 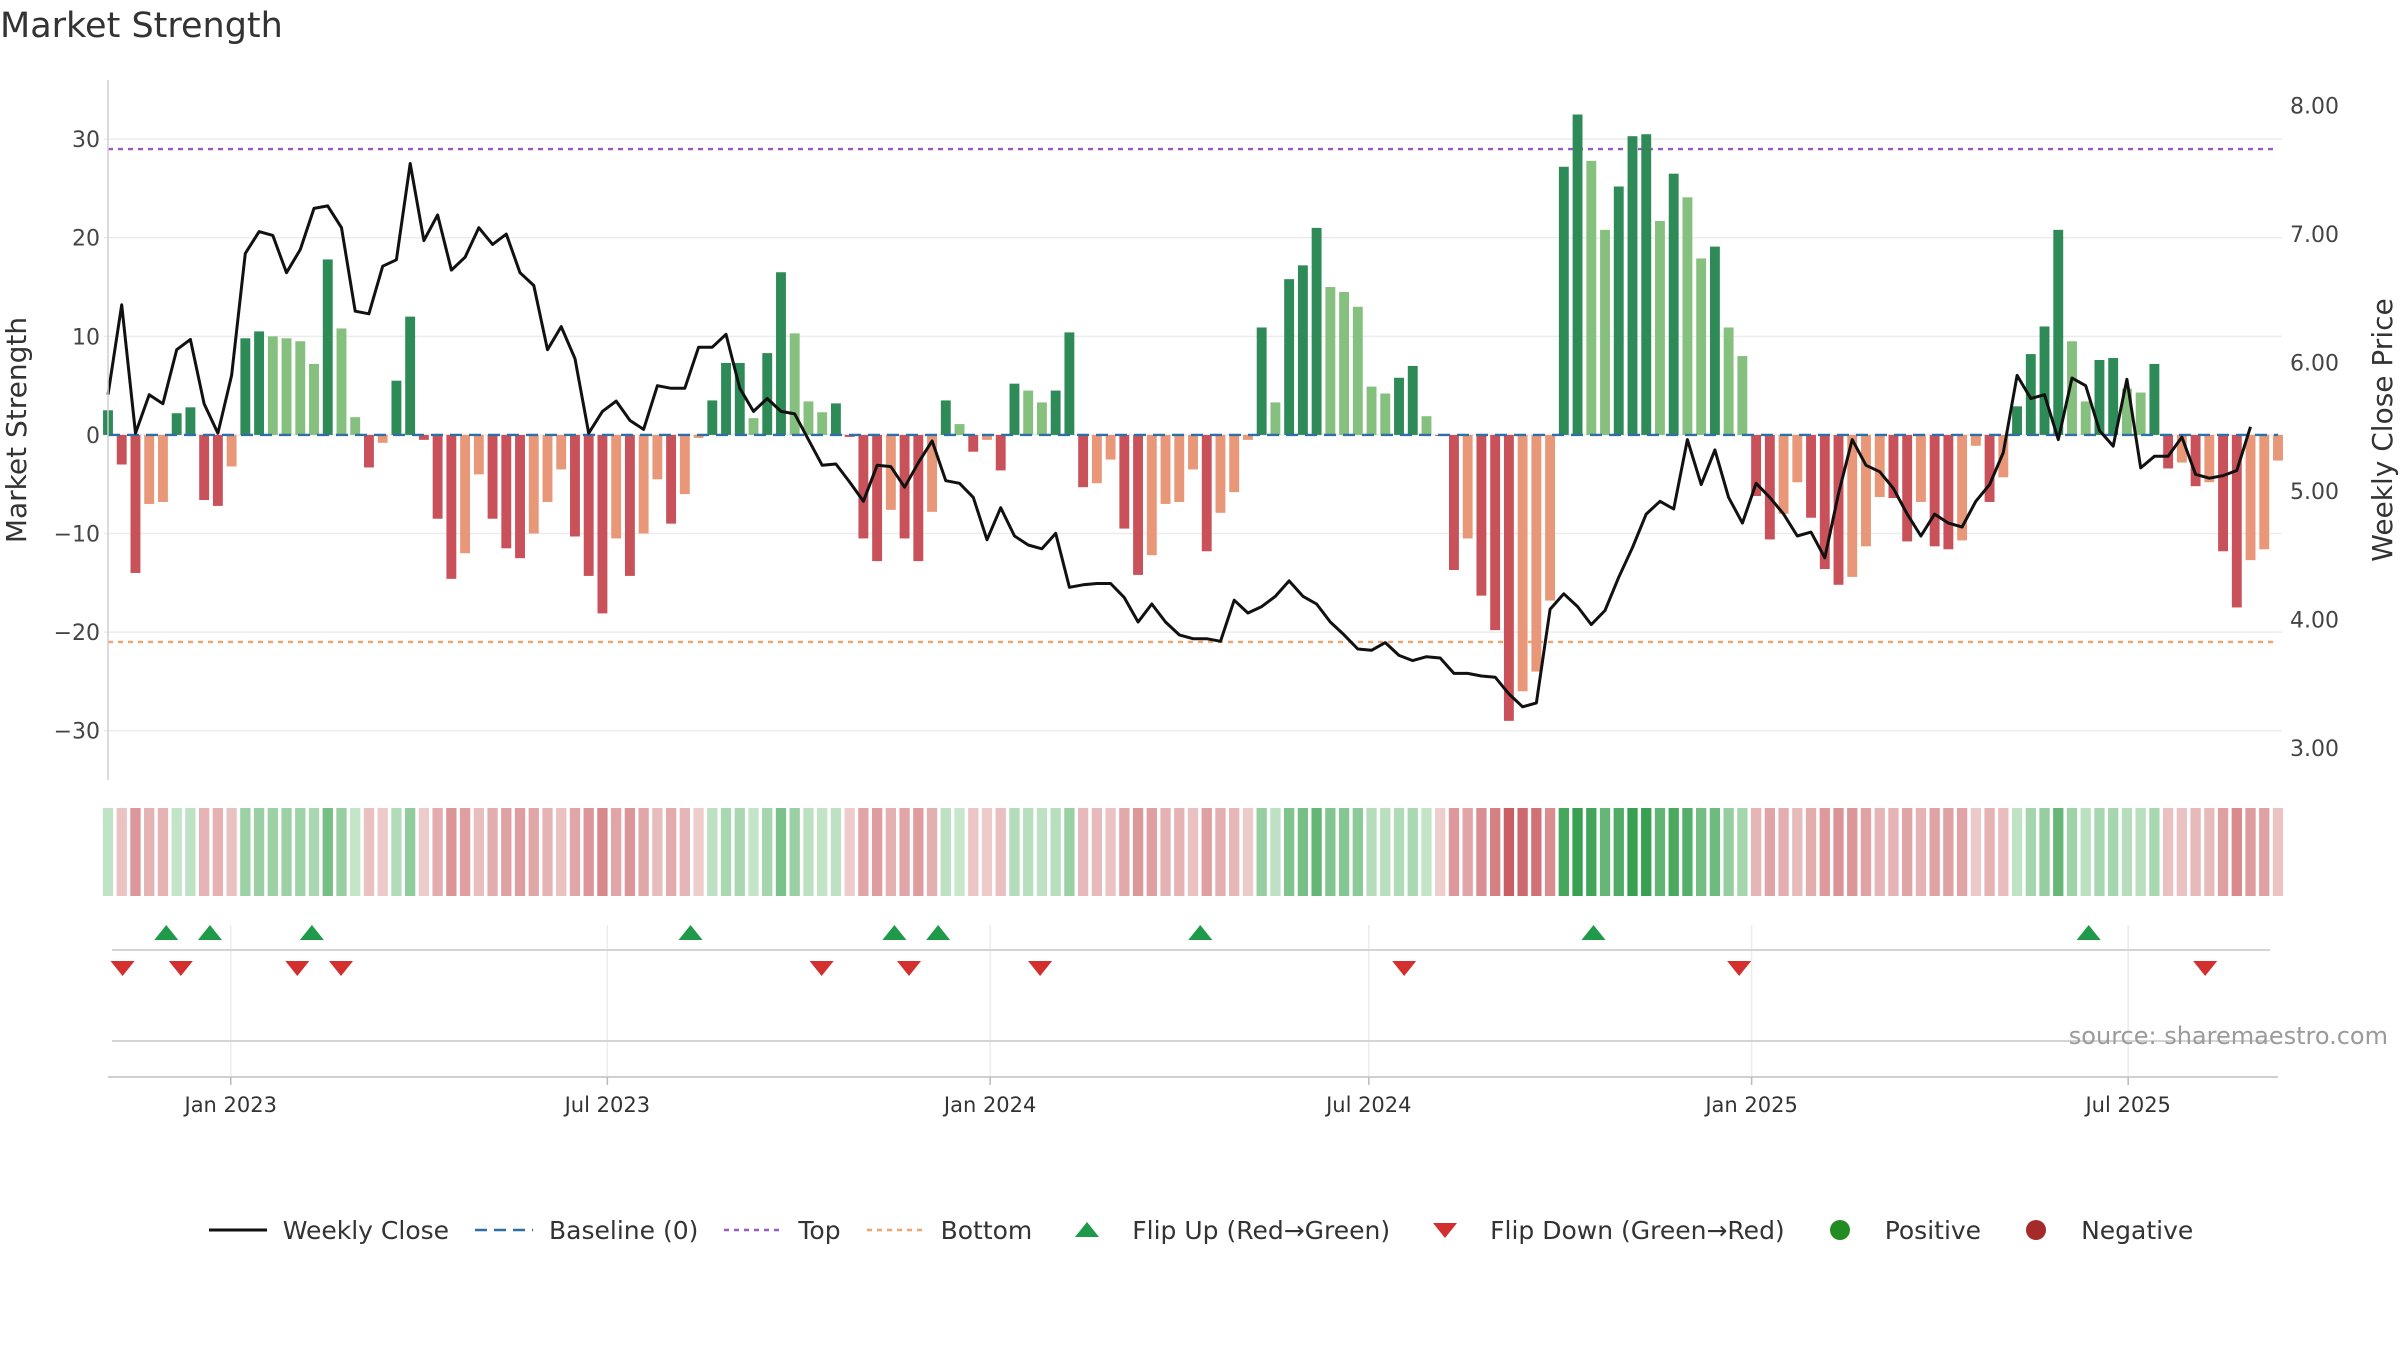 What do you see at coordinates (2314, 364) in the screenshot?
I see `right-tick-label: 6.00` at bounding box center [2314, 364].